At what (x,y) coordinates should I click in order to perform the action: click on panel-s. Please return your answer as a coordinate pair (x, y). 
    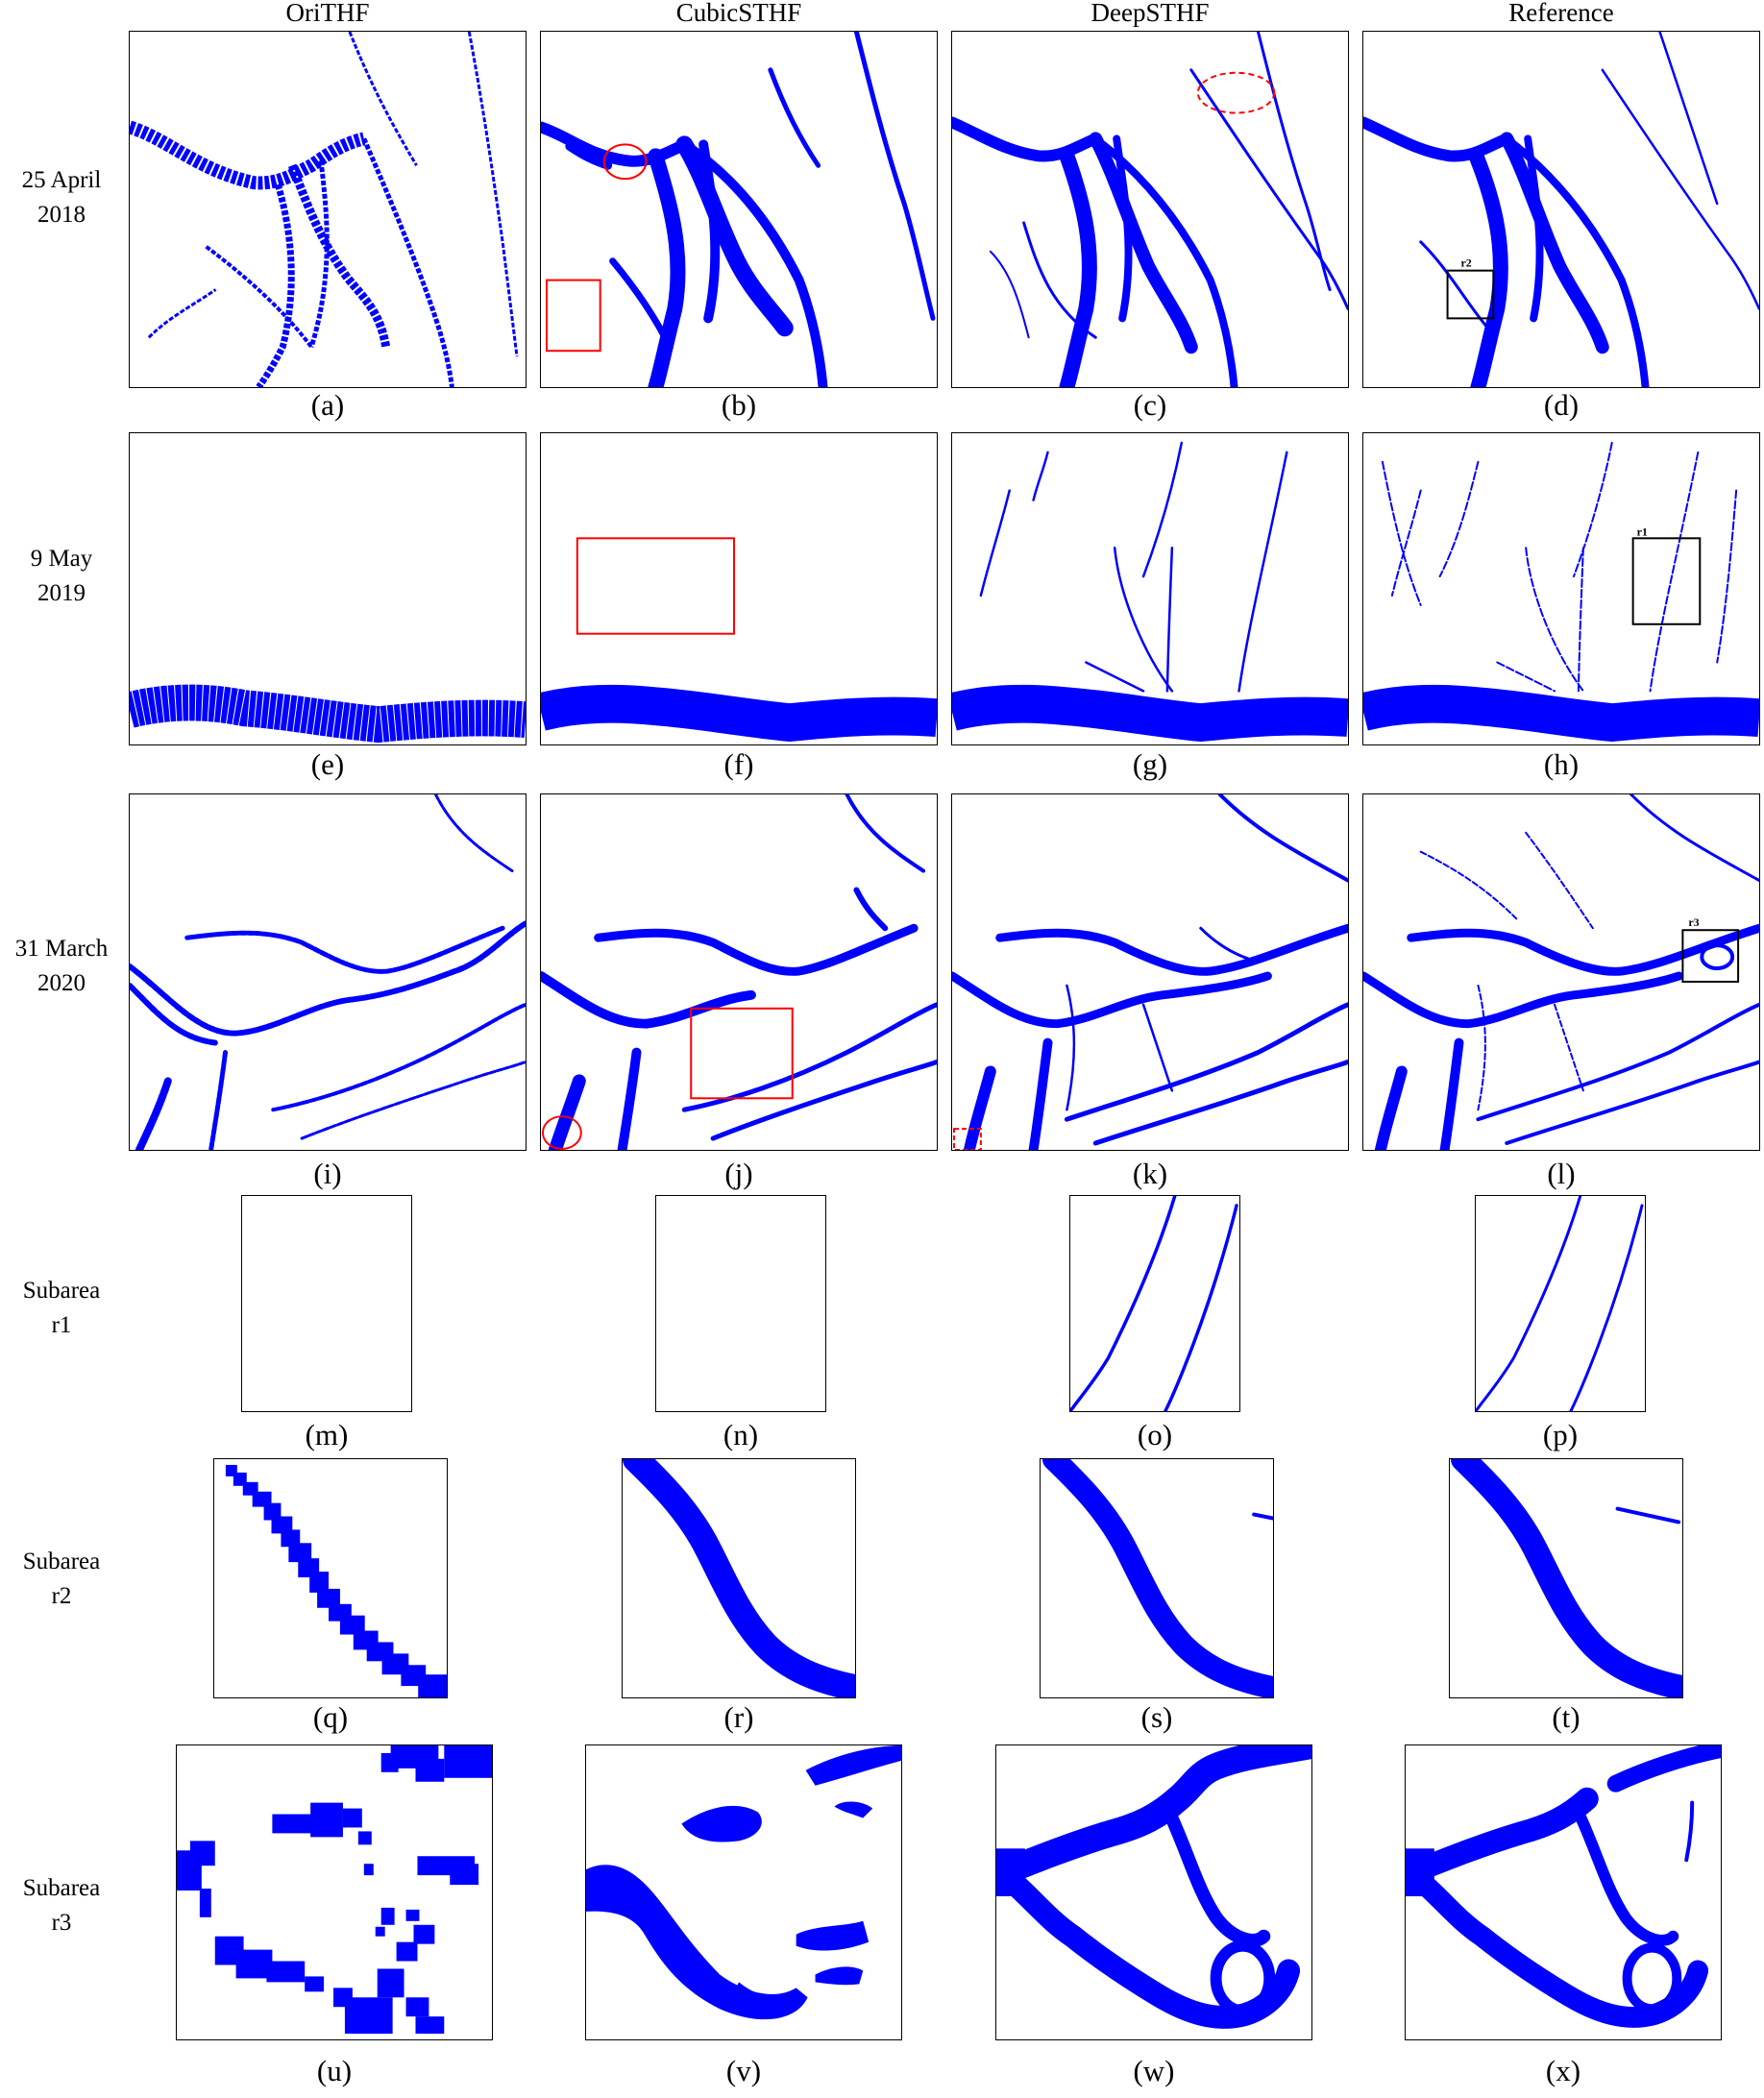
    Looking at the image, I should click on (1157, 1578).